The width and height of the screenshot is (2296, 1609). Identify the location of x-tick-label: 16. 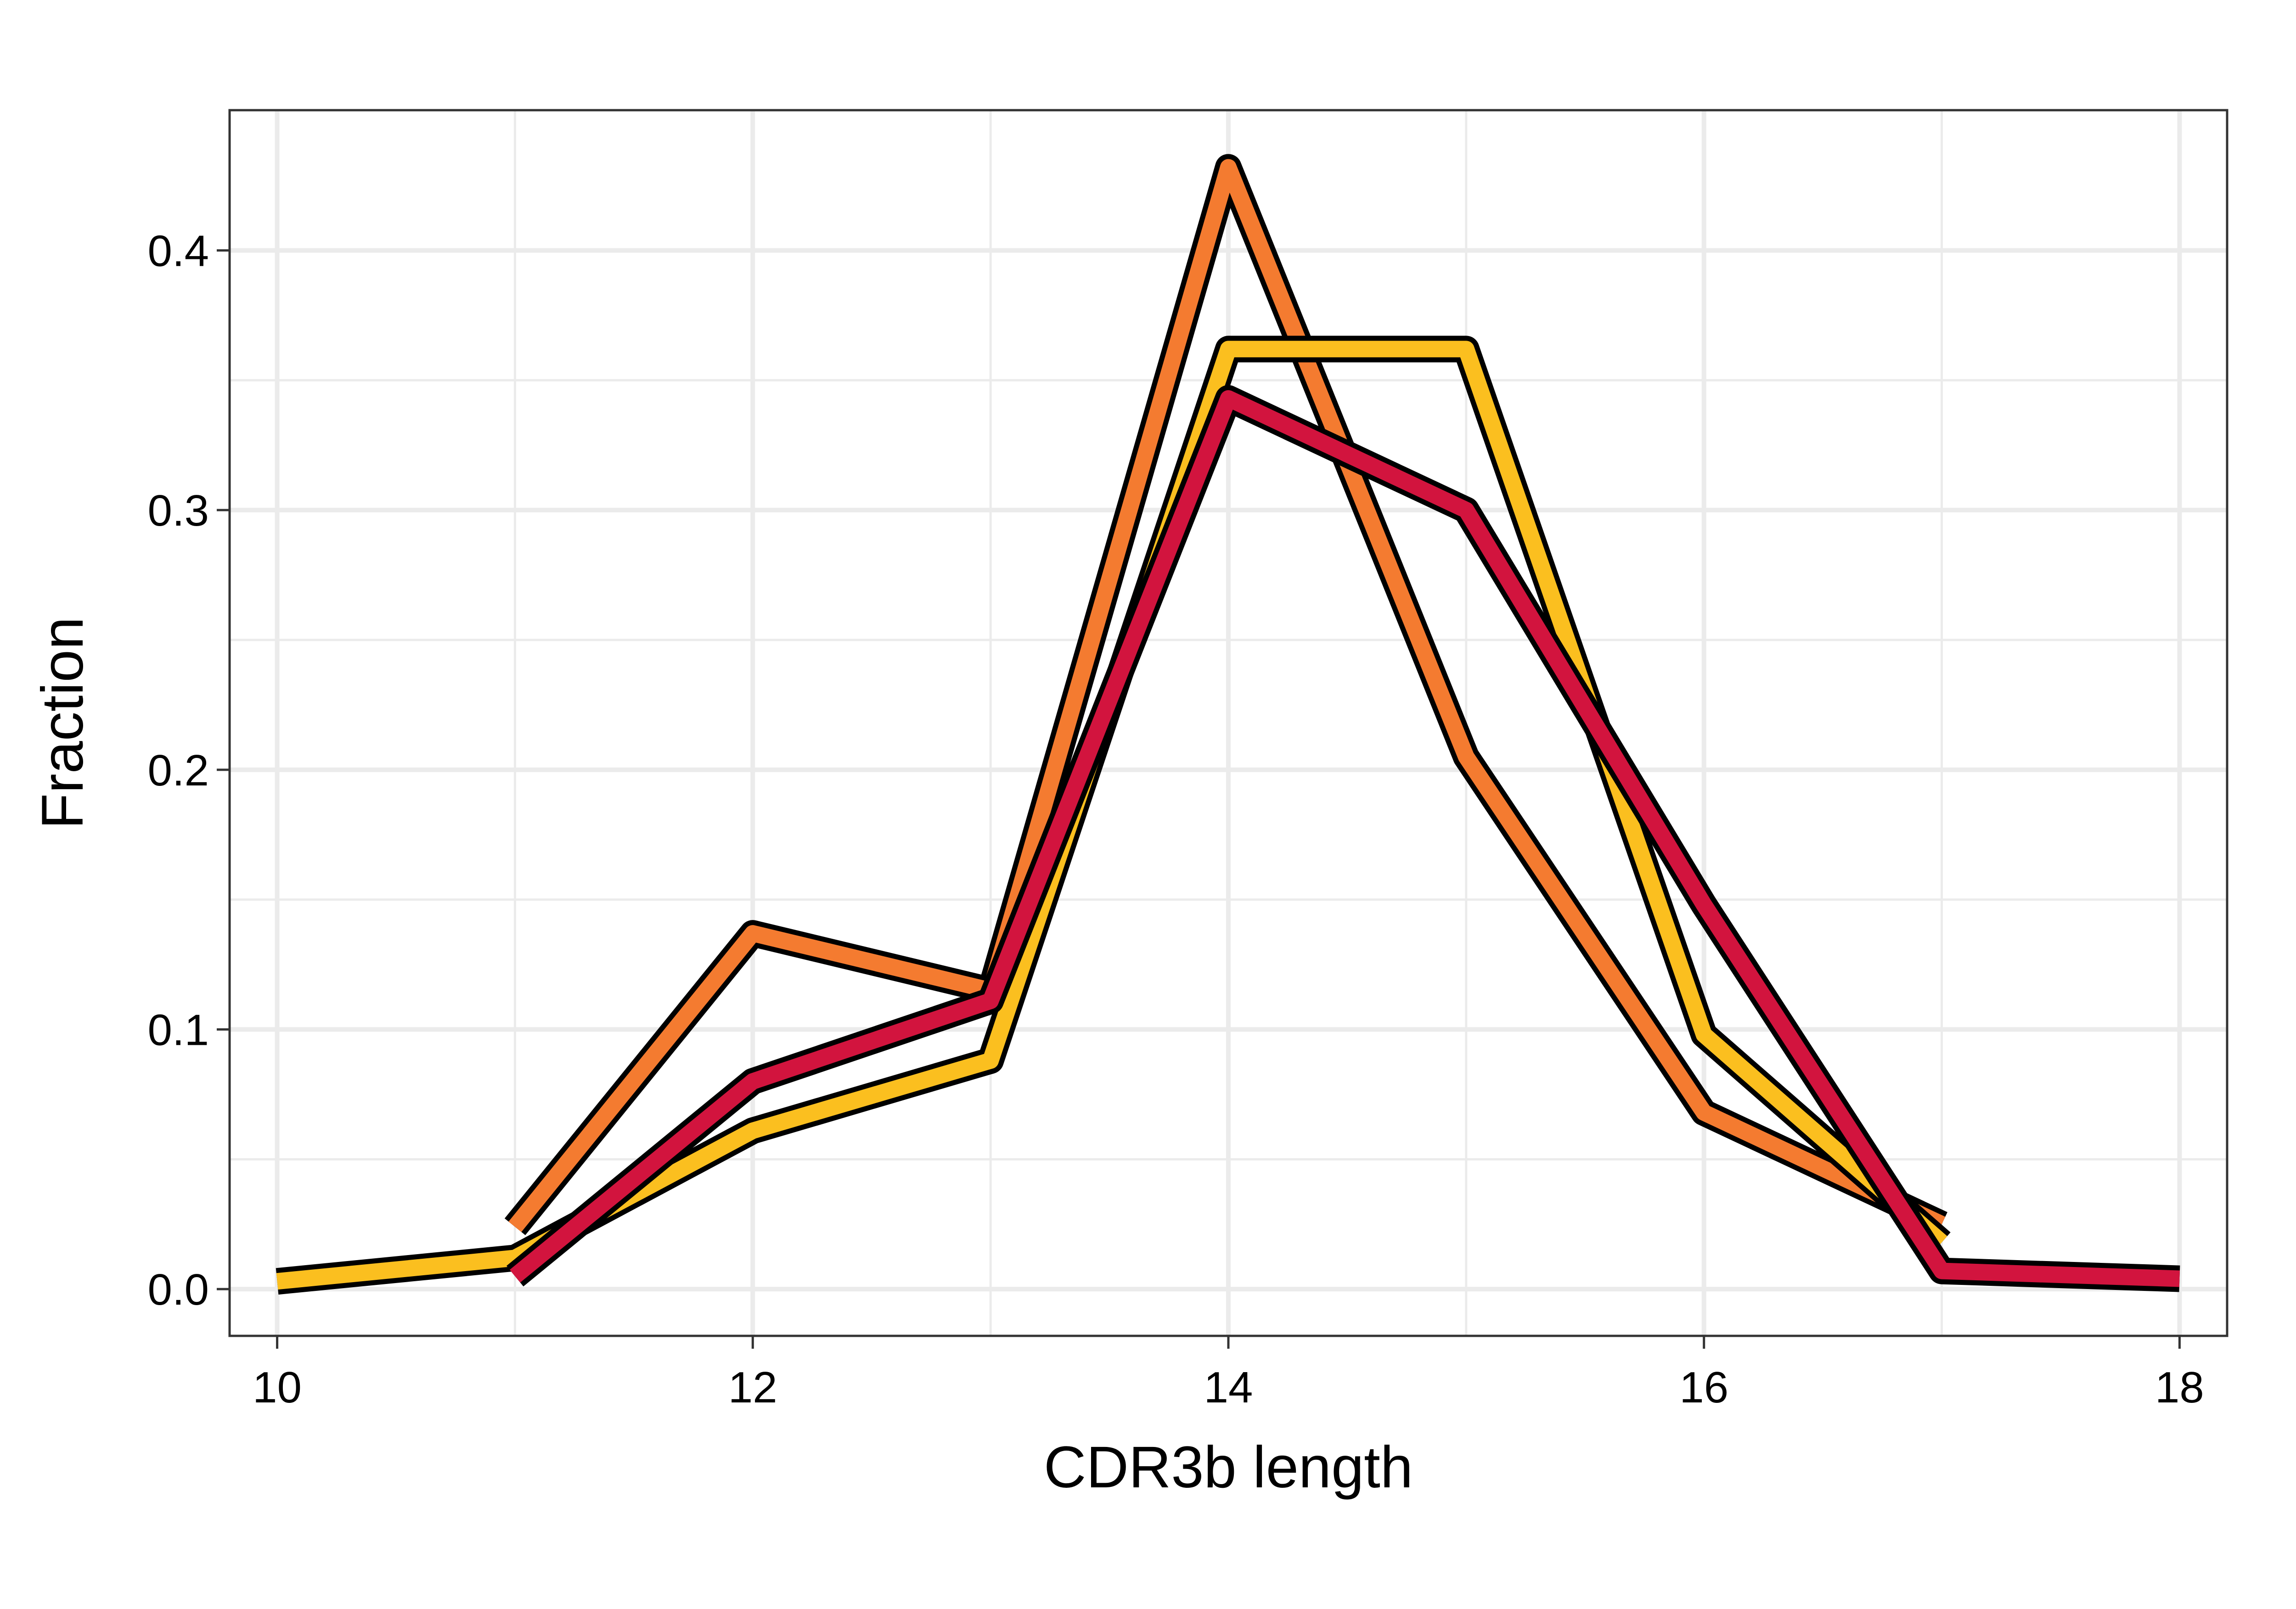
(1703, 1388).